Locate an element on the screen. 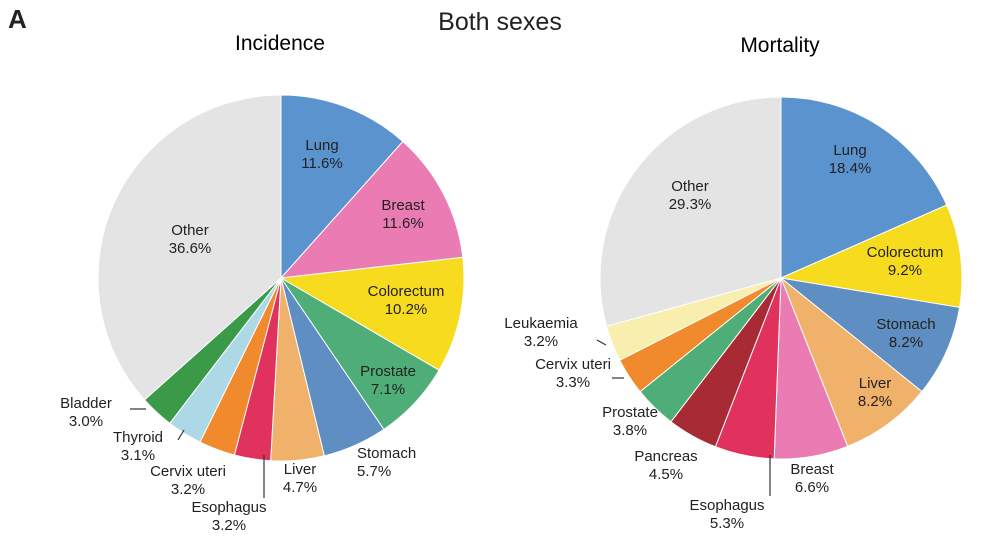 The height and width of the screenshot is (548, 1000). incidence-label-other: Other 36.6% is located at coordinates (190, 239).